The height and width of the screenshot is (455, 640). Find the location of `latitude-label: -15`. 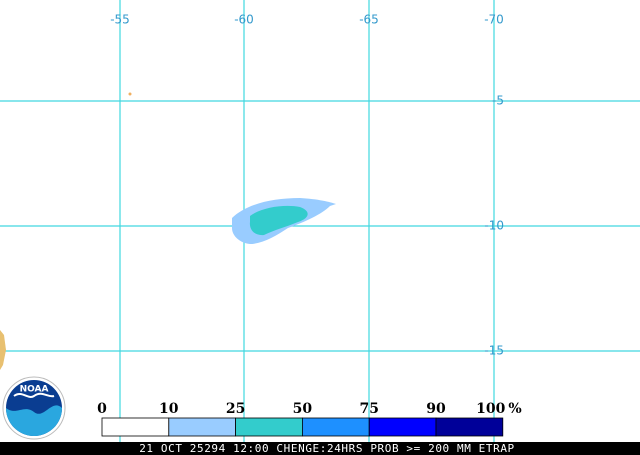

latitude-label: -15 is located at coordinates (494, 351).